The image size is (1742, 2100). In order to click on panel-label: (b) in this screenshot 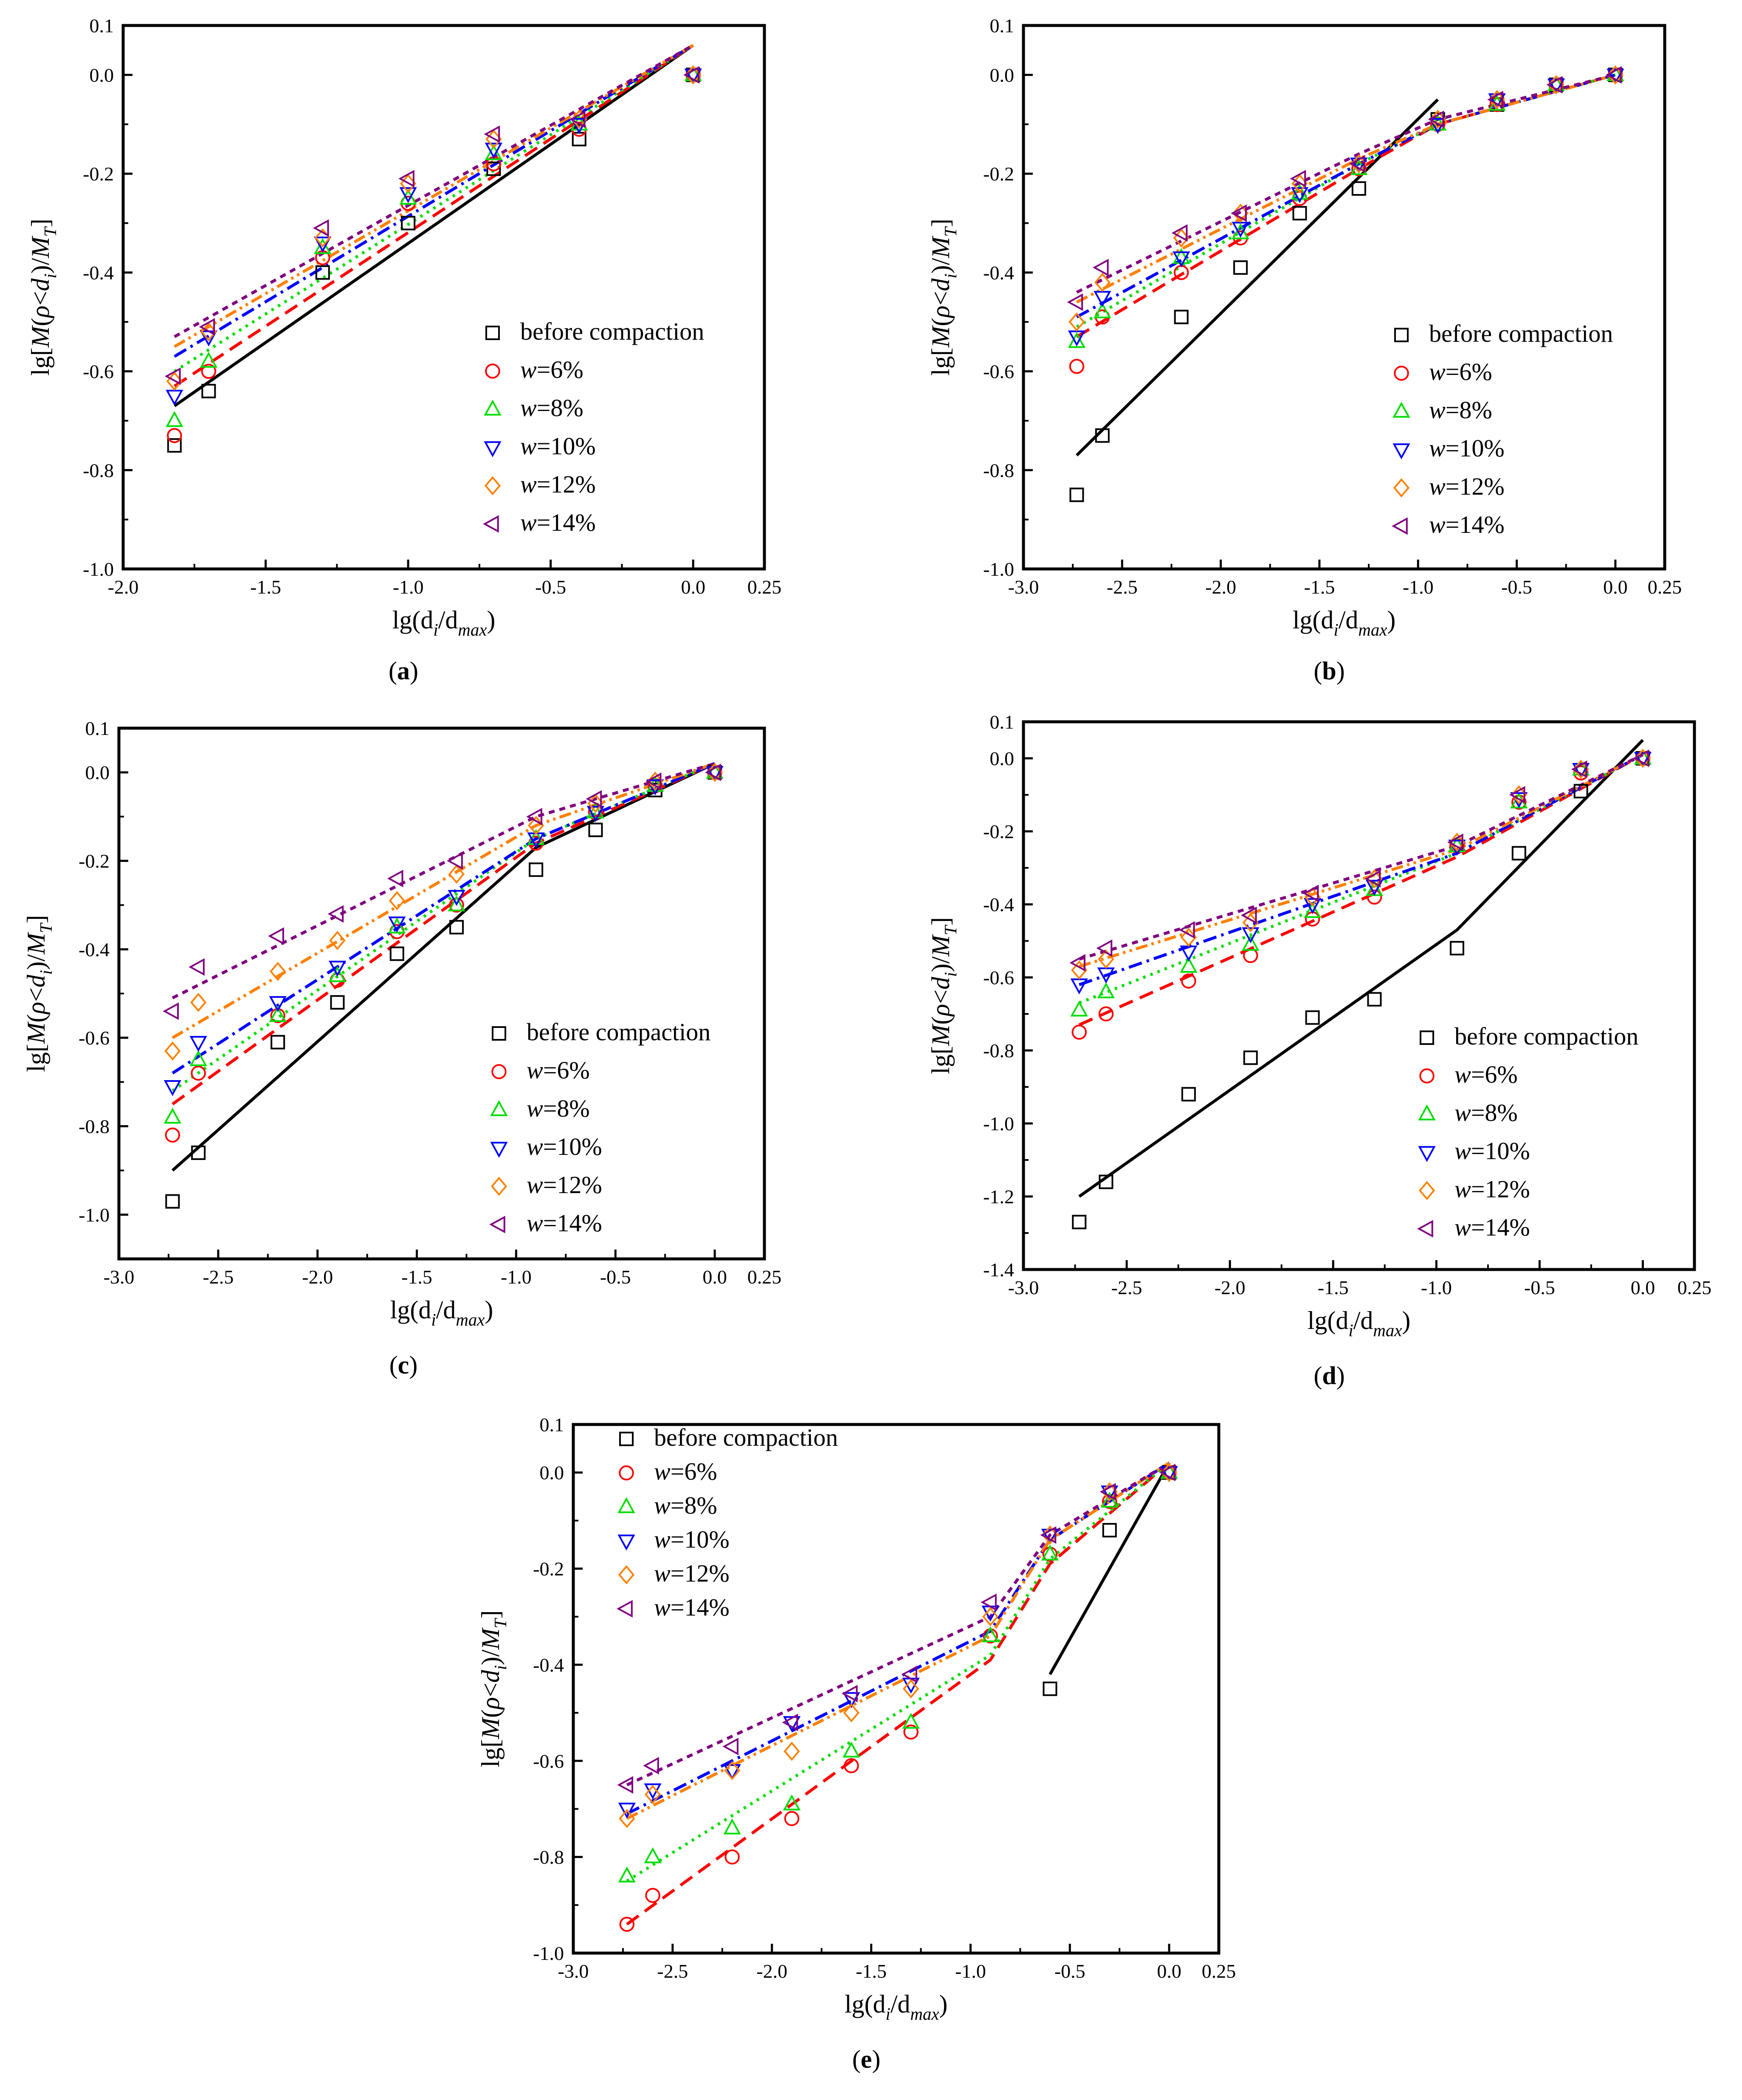, I will do `click(1329, 671)`.